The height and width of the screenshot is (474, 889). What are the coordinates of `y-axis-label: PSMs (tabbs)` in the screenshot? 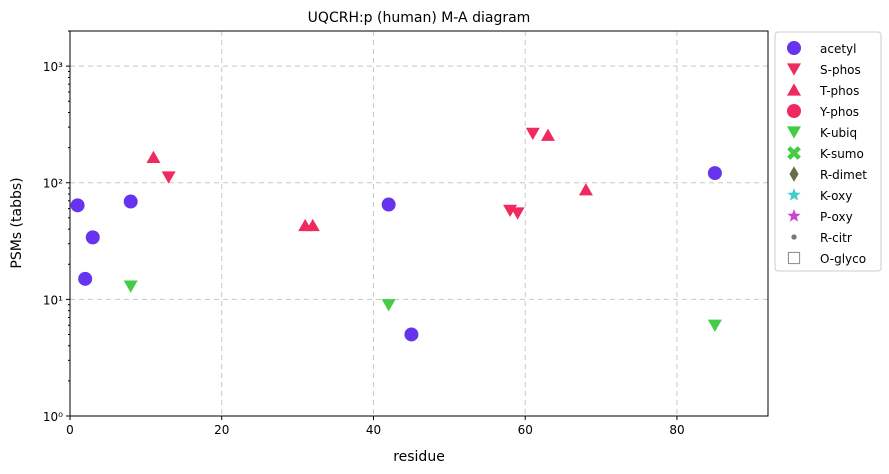 It's located at (17, 222).